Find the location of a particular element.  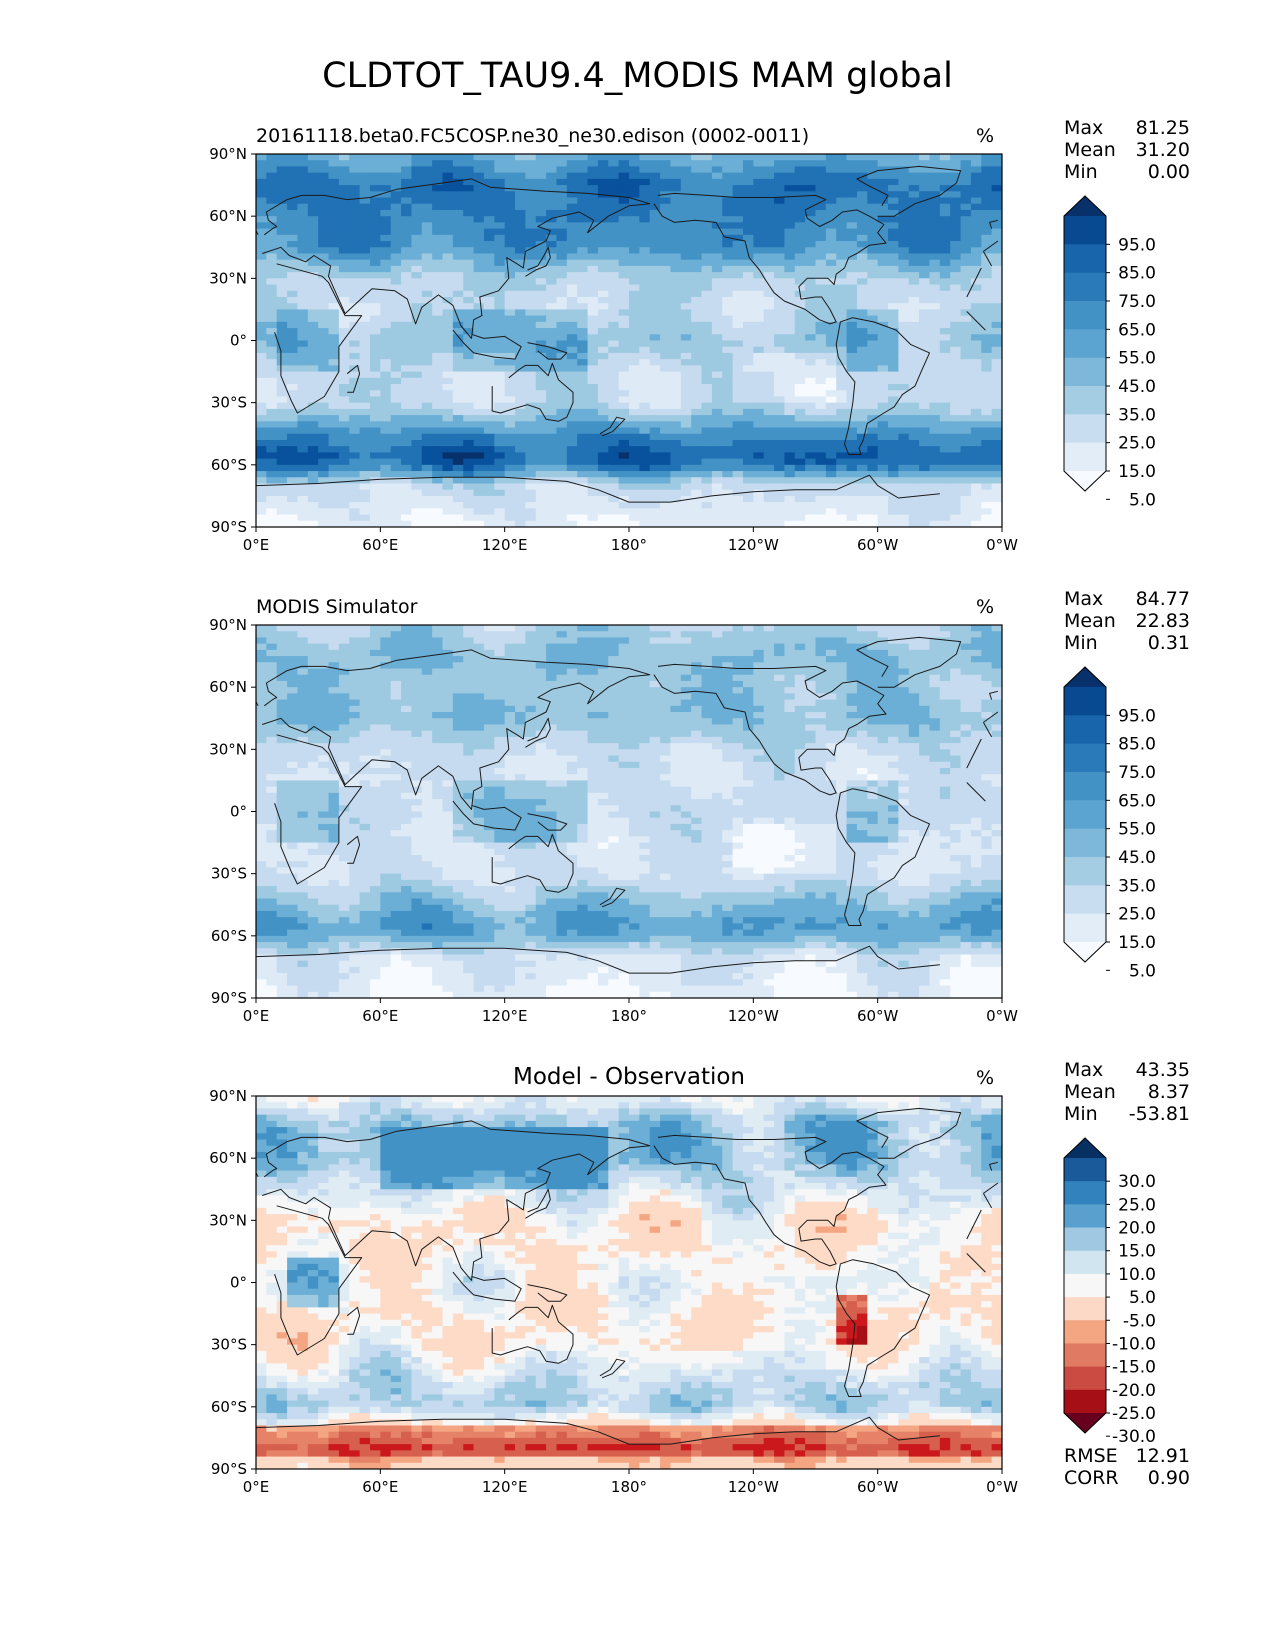

south-america-coastline is located at coordinates (882, 857).